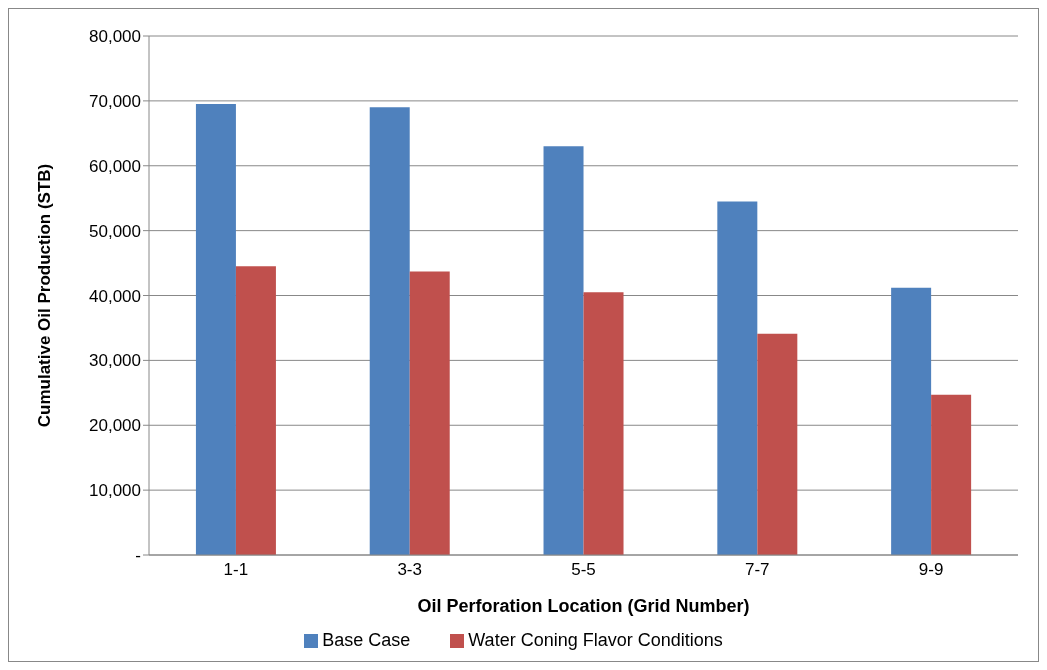  What do you see at coordinates (595, 640) in the screenshot?
I see `legend-label: Water Coning Flavor Conditions` at bounding box center [595, 640].